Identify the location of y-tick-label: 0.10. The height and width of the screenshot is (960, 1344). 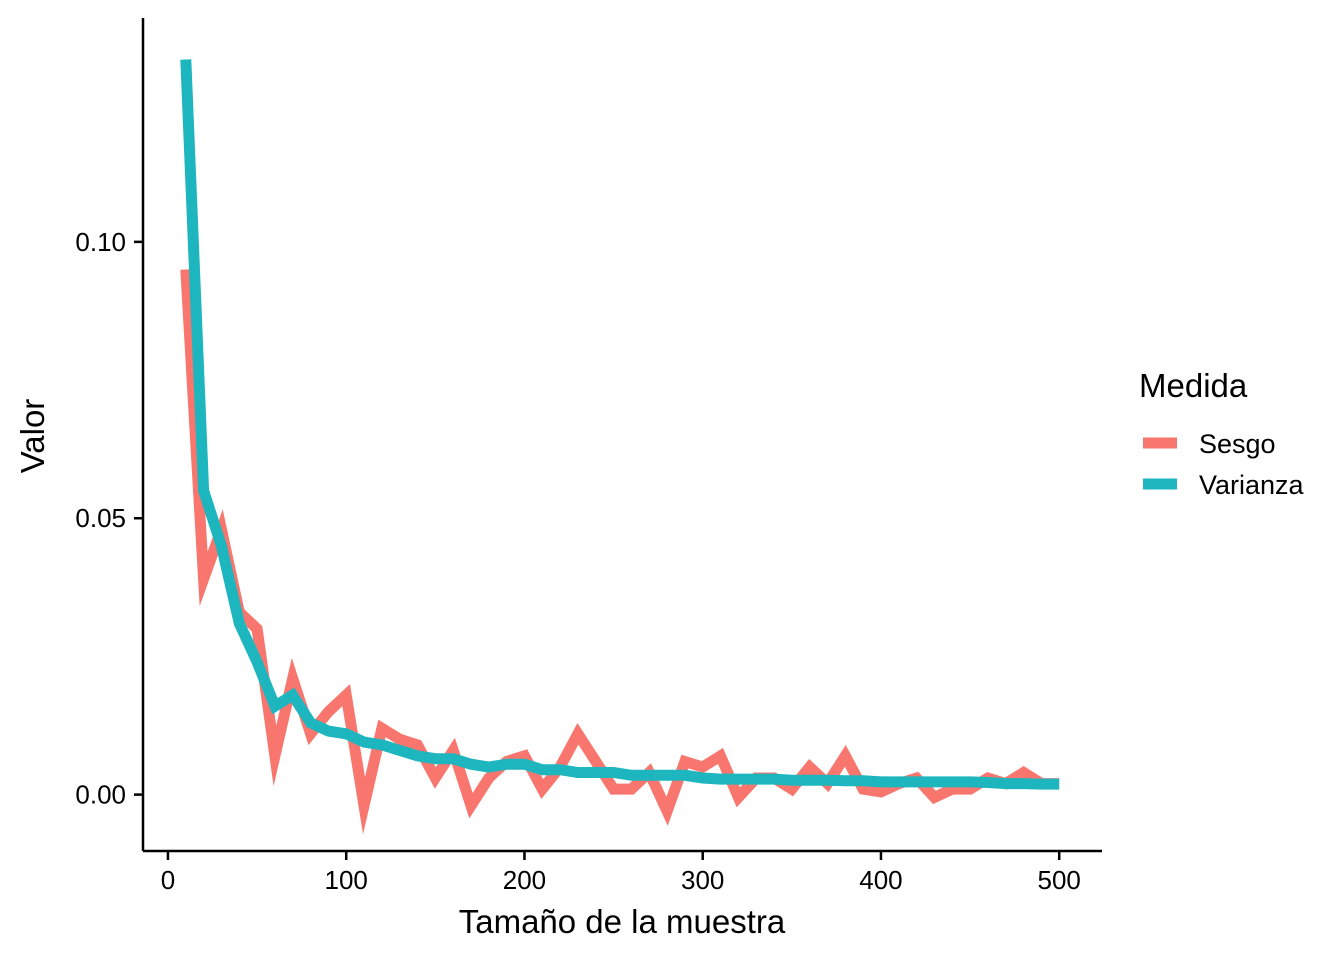
(100, 242).